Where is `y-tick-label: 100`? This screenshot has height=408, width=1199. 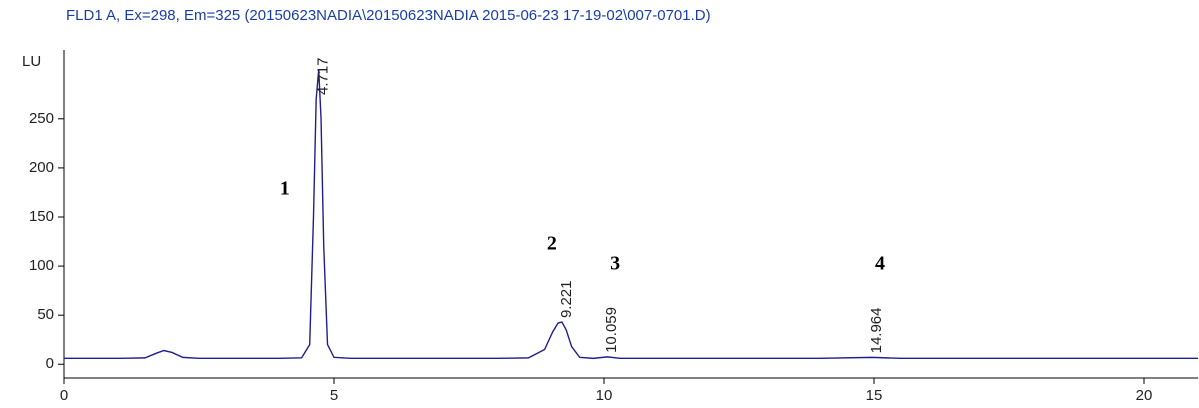 y-tick-label: 100 is located at coordinates (41, 265).